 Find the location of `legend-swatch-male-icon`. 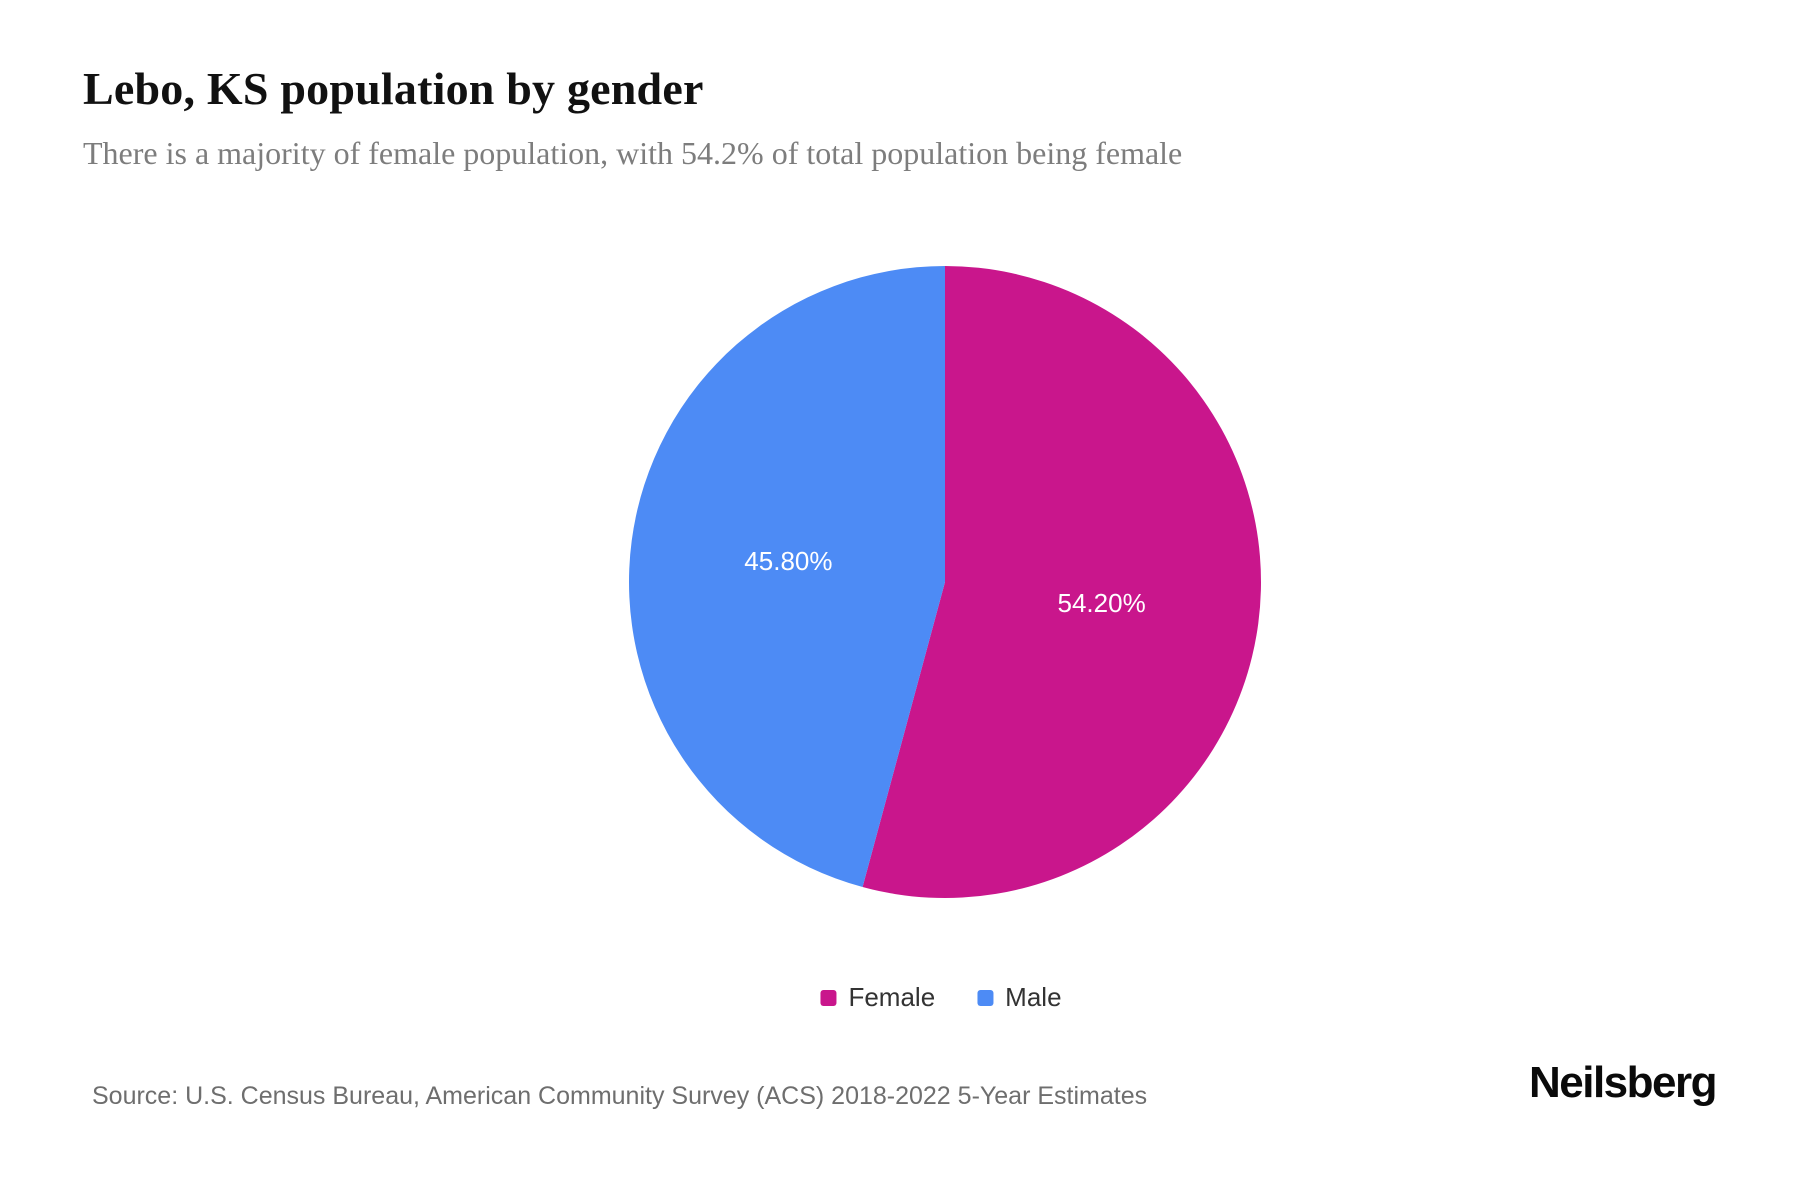

legend-swatch-male-icon is located at coordinates (985, 997).